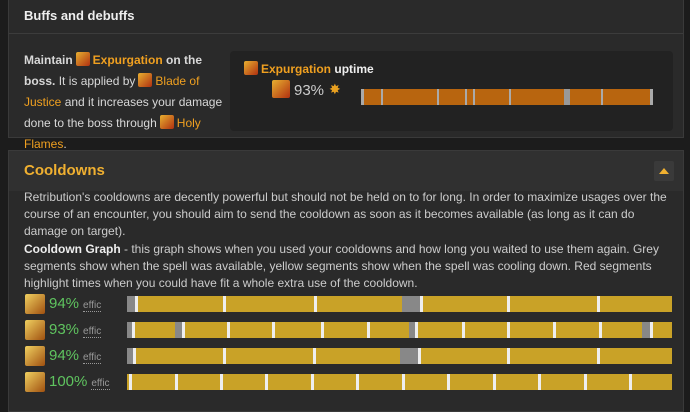 The image size is (690, 412). I want to click on efficiency-value: 100%, so click(68, 381).